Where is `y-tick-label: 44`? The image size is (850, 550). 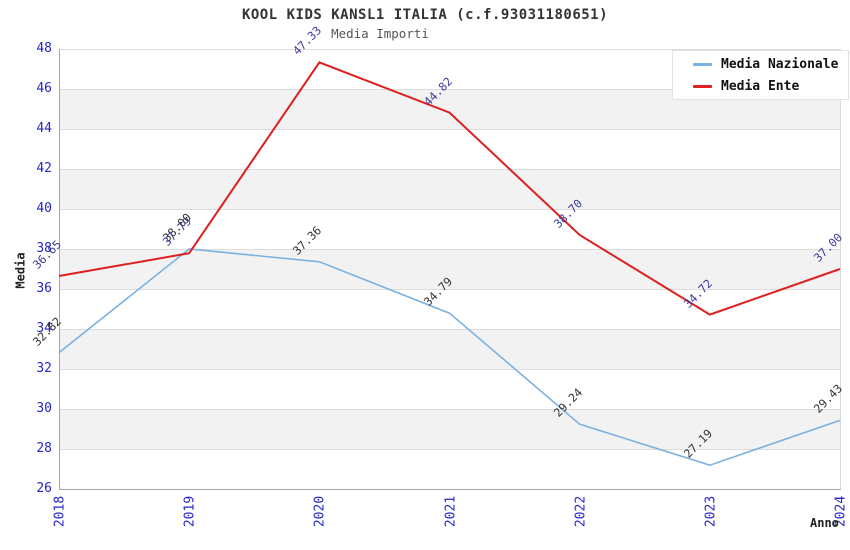
y-tick-label: 44 is located at coordinates (44, 128).